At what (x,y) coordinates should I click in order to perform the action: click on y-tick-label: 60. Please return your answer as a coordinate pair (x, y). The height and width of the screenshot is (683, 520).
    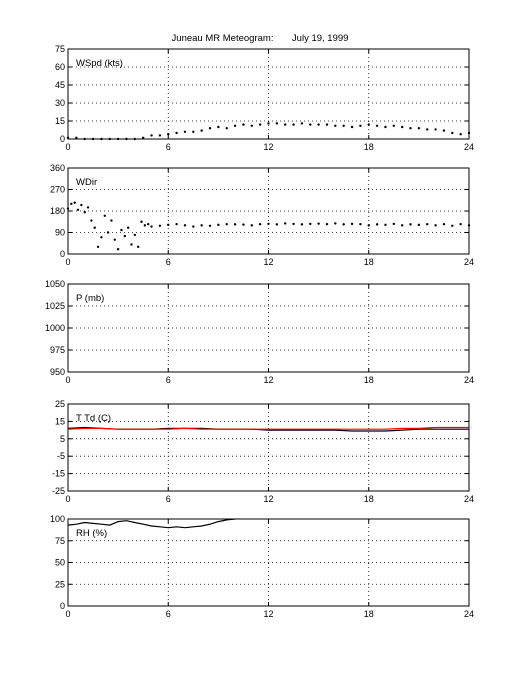
    Looking at the image, I should click on (60, 67).